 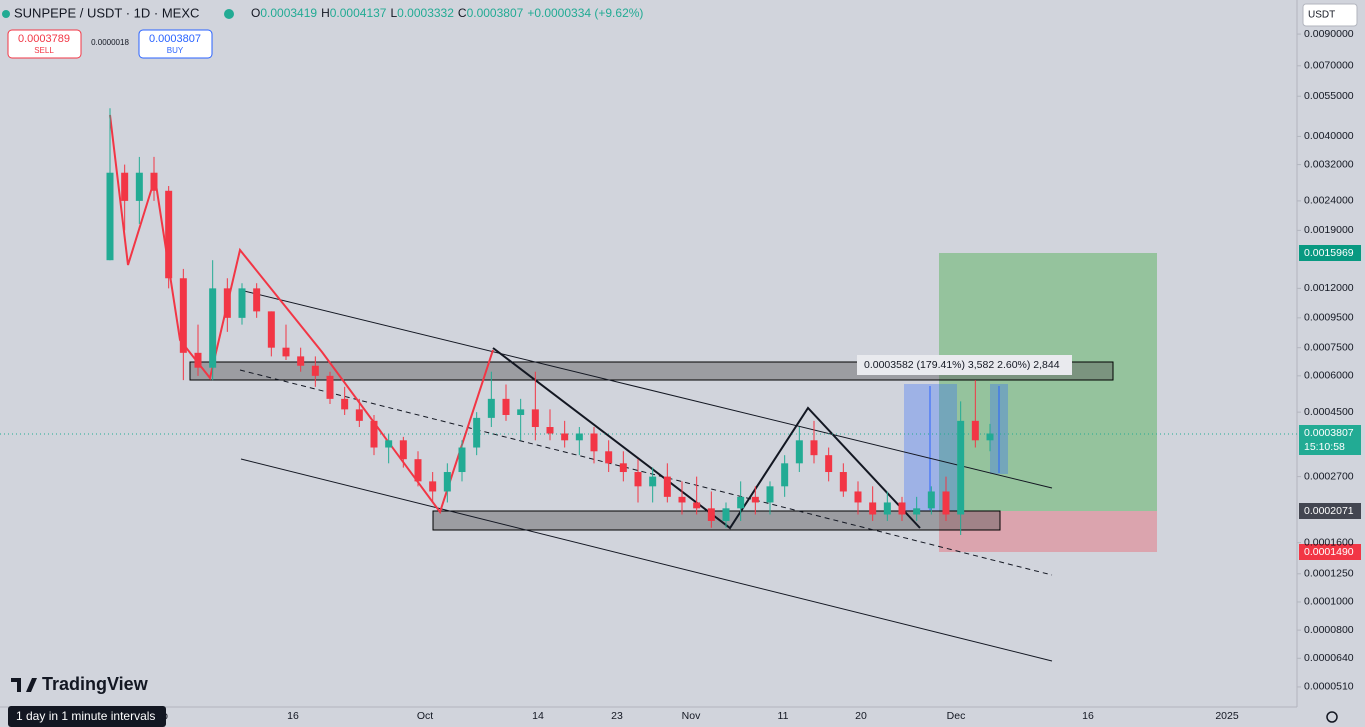 I want to click on entry-tag, so click(x=1330, y=511).